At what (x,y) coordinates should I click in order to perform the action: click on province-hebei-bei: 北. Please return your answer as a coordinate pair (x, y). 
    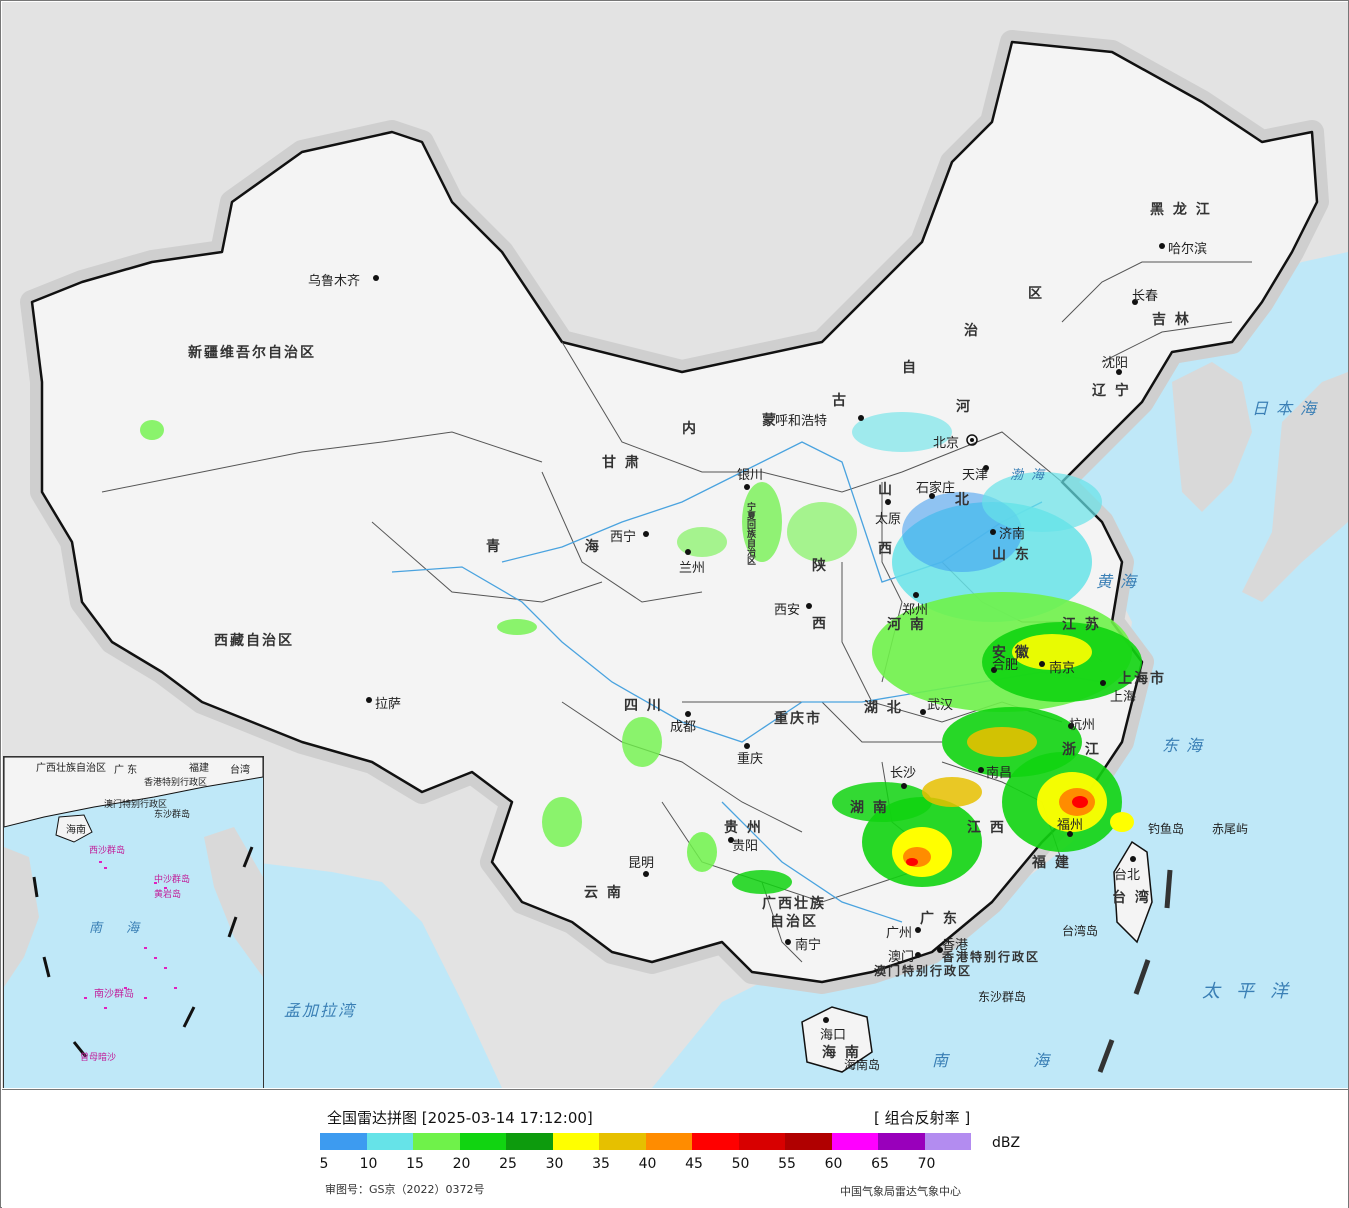
    Looking at the image, I should click on (963, 500).